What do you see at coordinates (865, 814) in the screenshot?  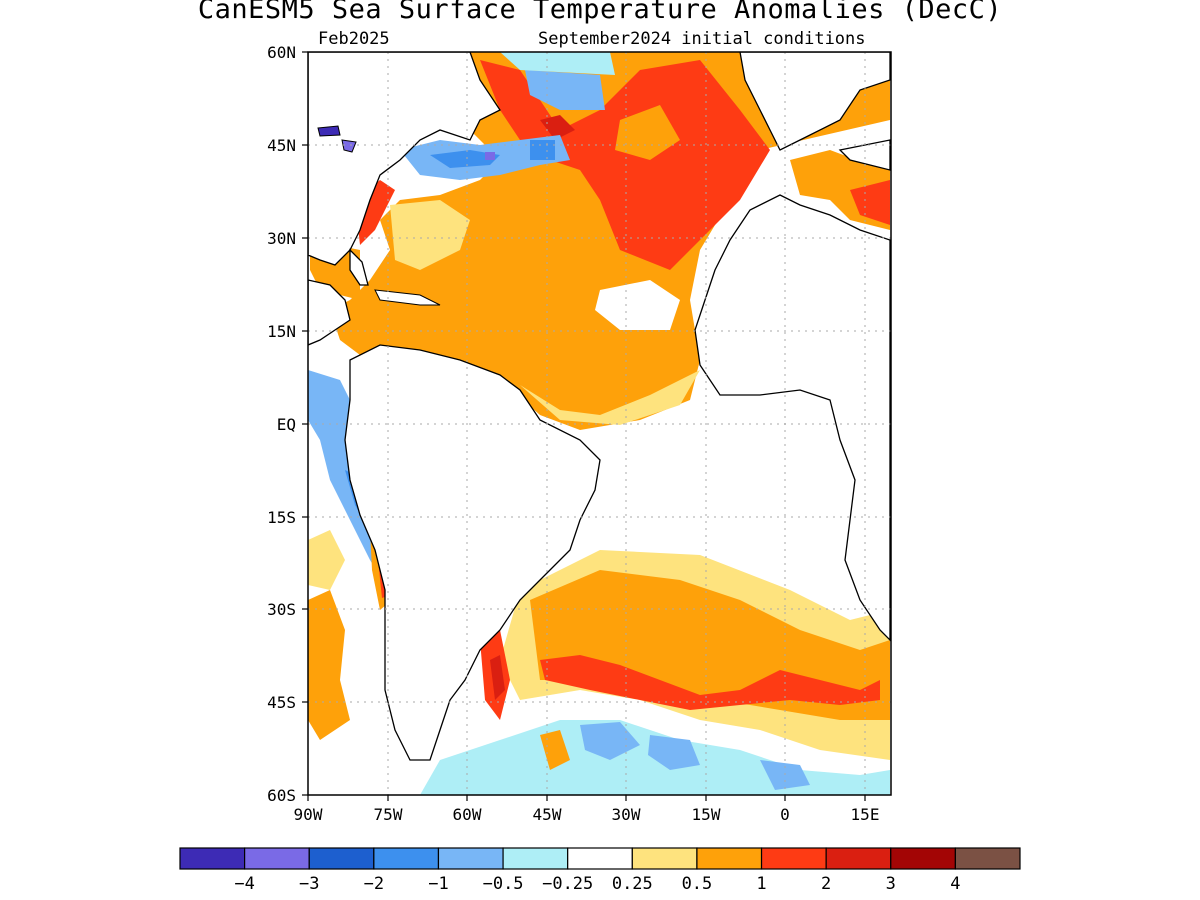 I see `lon-label: 15E` at bounding box center [865, 814].